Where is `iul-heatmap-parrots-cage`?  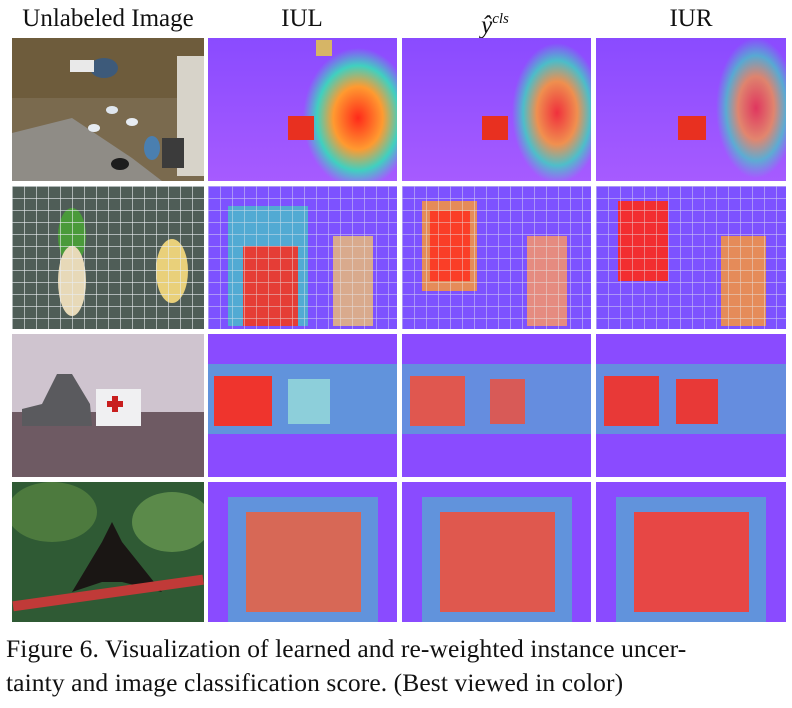
iul-heatmap-parrots-cage is located at coordinates (302, 257).